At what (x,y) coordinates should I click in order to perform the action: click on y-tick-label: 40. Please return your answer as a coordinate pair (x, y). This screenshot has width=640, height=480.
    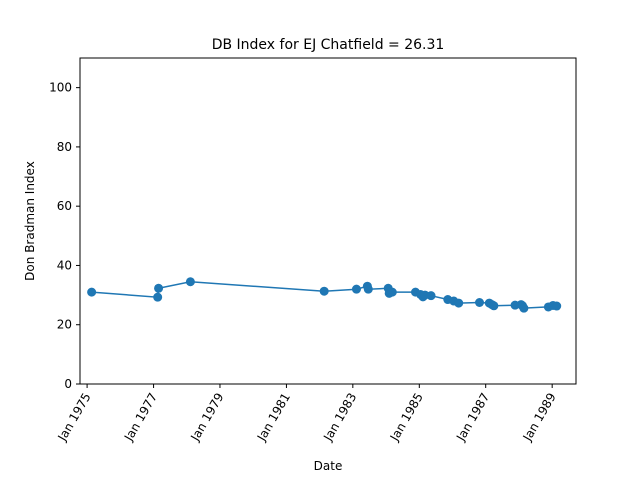
    Looking at the image, I should click on (64, 265).